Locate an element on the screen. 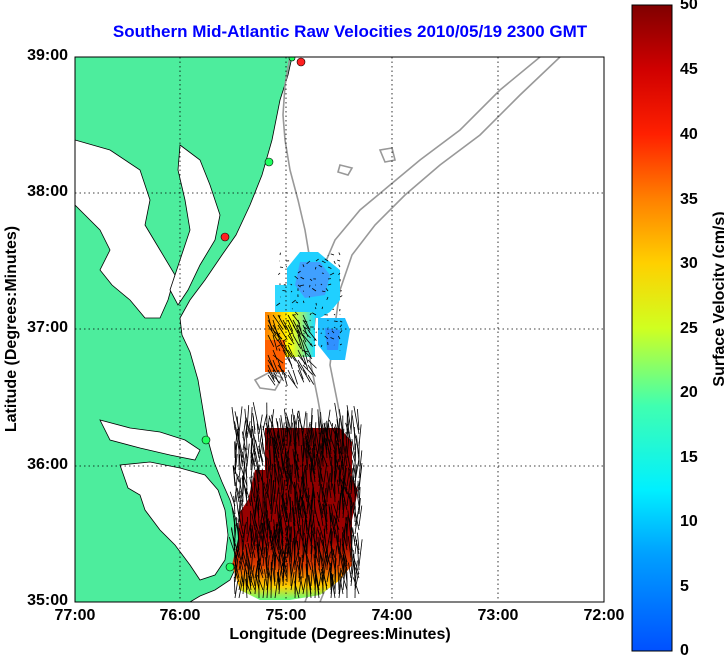 Image resolution: width=724 pixels, height=660 pixels. y-axis-label: Latitude (Degrees:Minutes) is located at coordinates (12, 329).